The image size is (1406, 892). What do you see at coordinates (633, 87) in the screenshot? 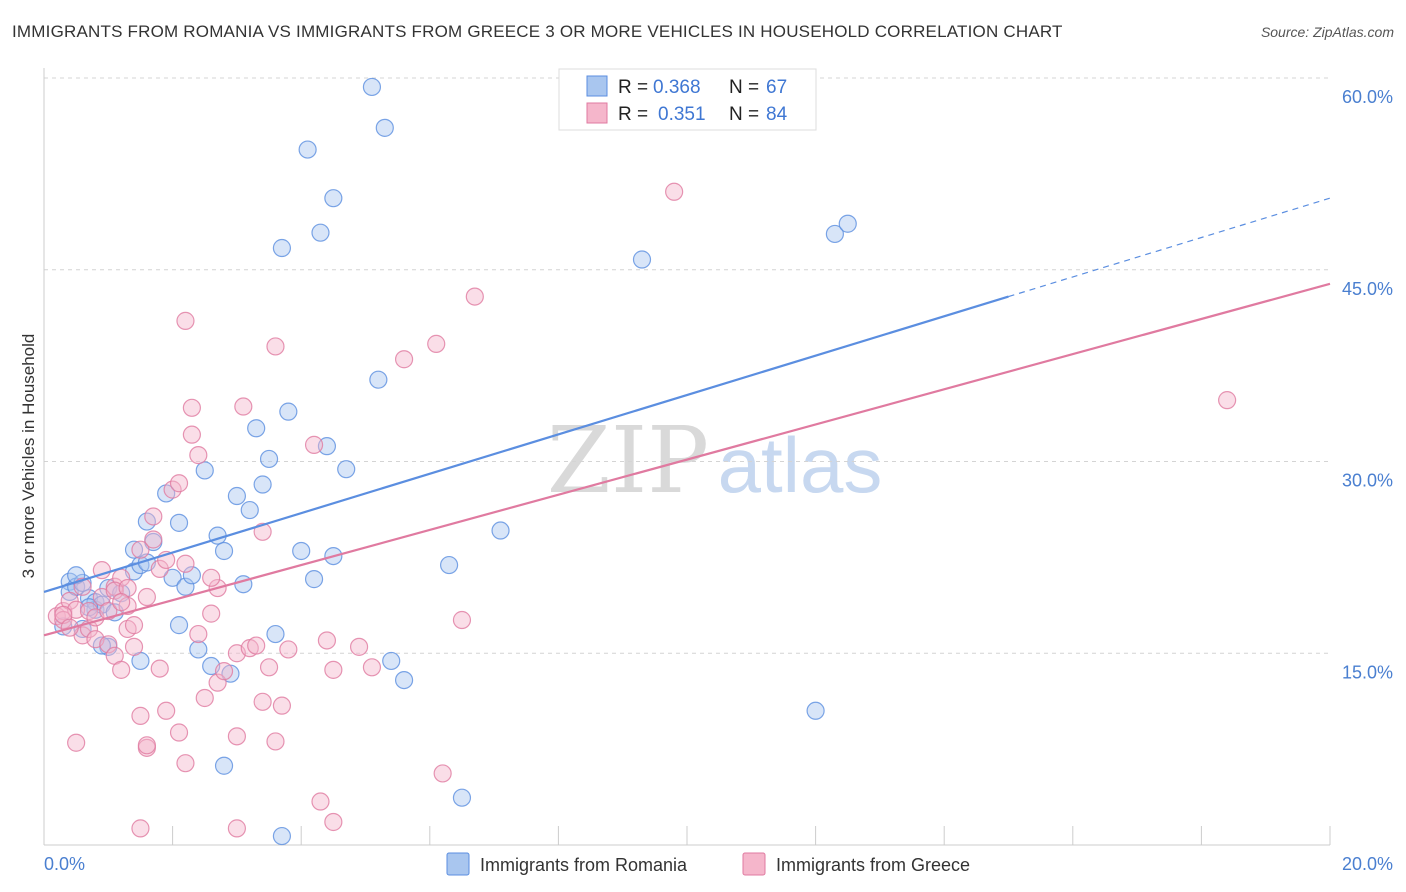
I see `legend-r-label-romania: R =` at bounding box center [633, 87].